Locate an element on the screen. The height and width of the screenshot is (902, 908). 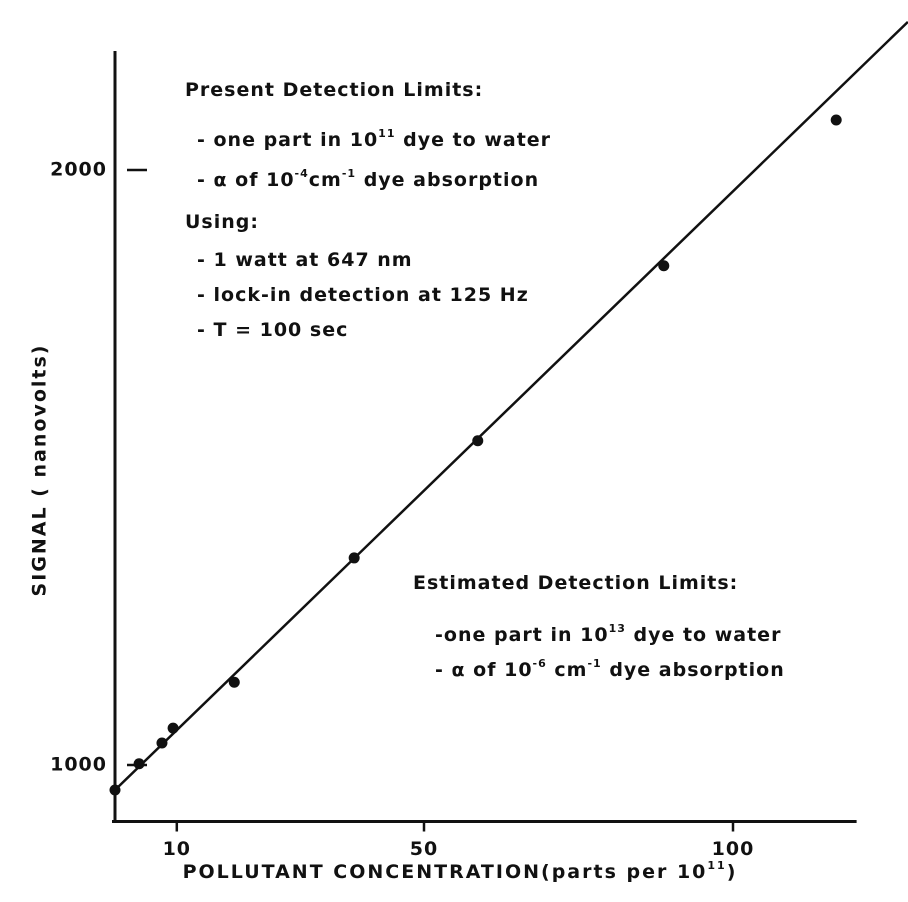
annotation-line: Estimated Detection Limits: is located at coordinates (575, 583).